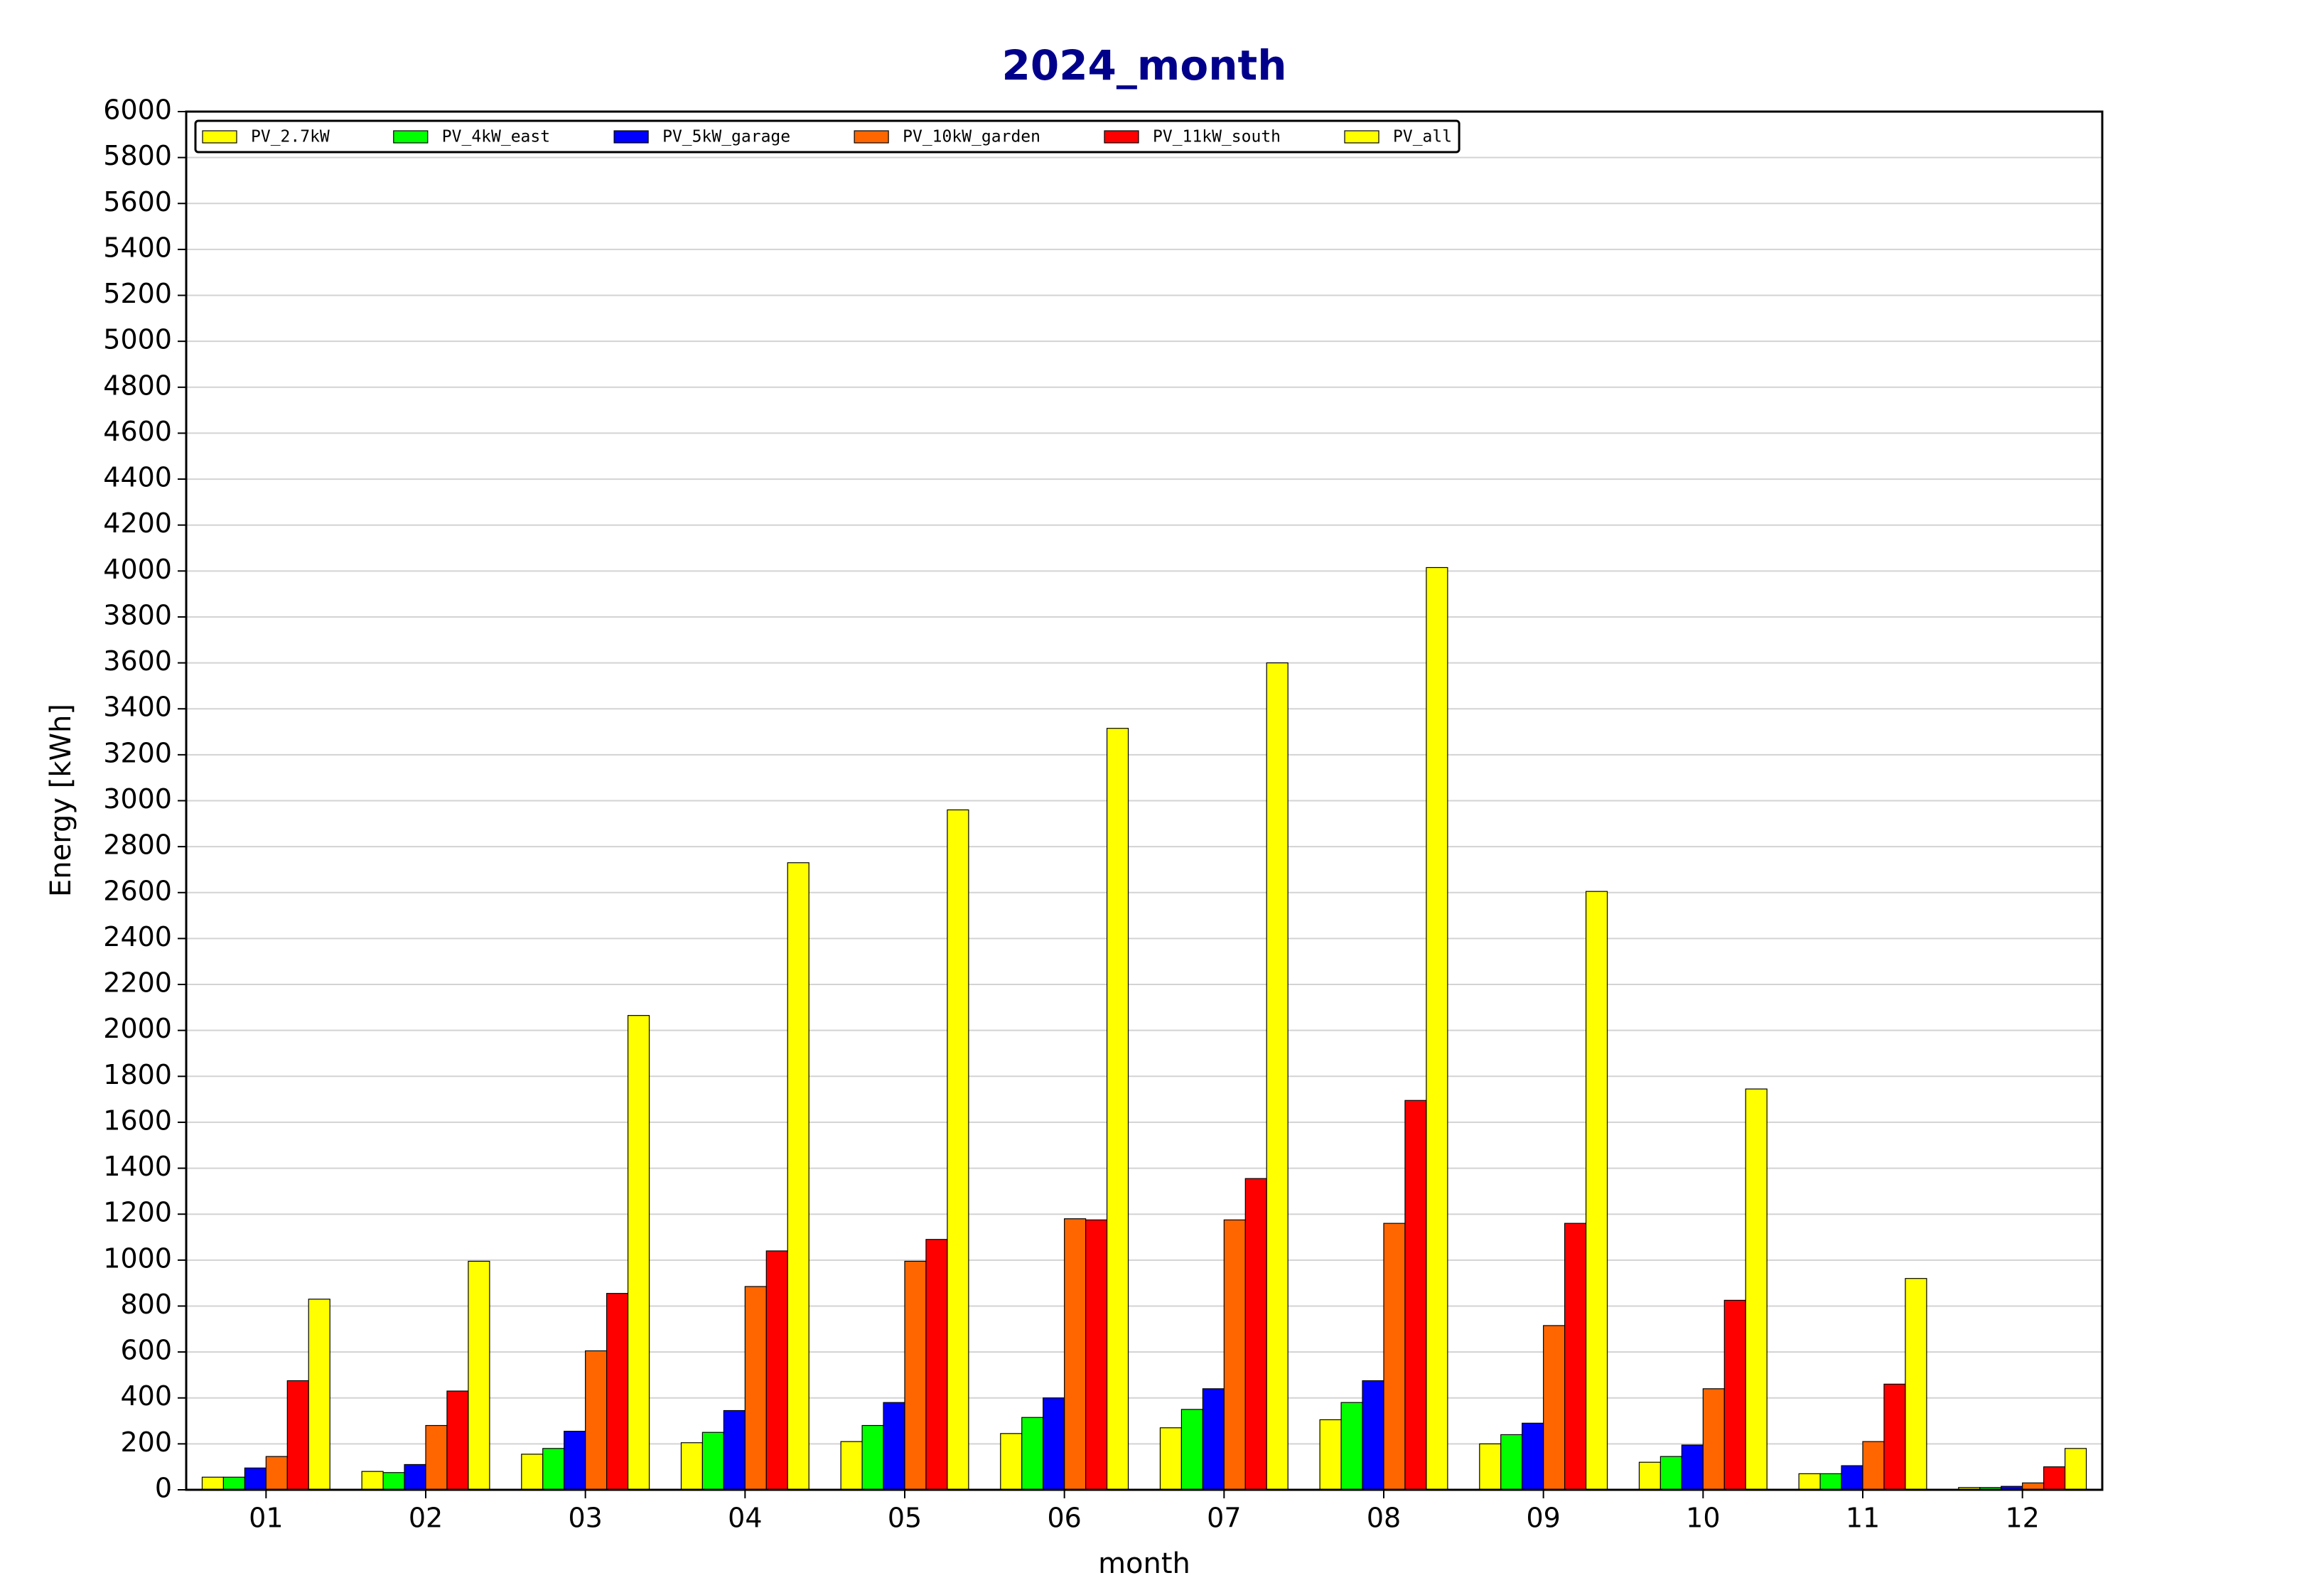 The width and height of the screenshot is (2324, 1595). I want to click on y-tick-label: 5800, so click(137, 155).